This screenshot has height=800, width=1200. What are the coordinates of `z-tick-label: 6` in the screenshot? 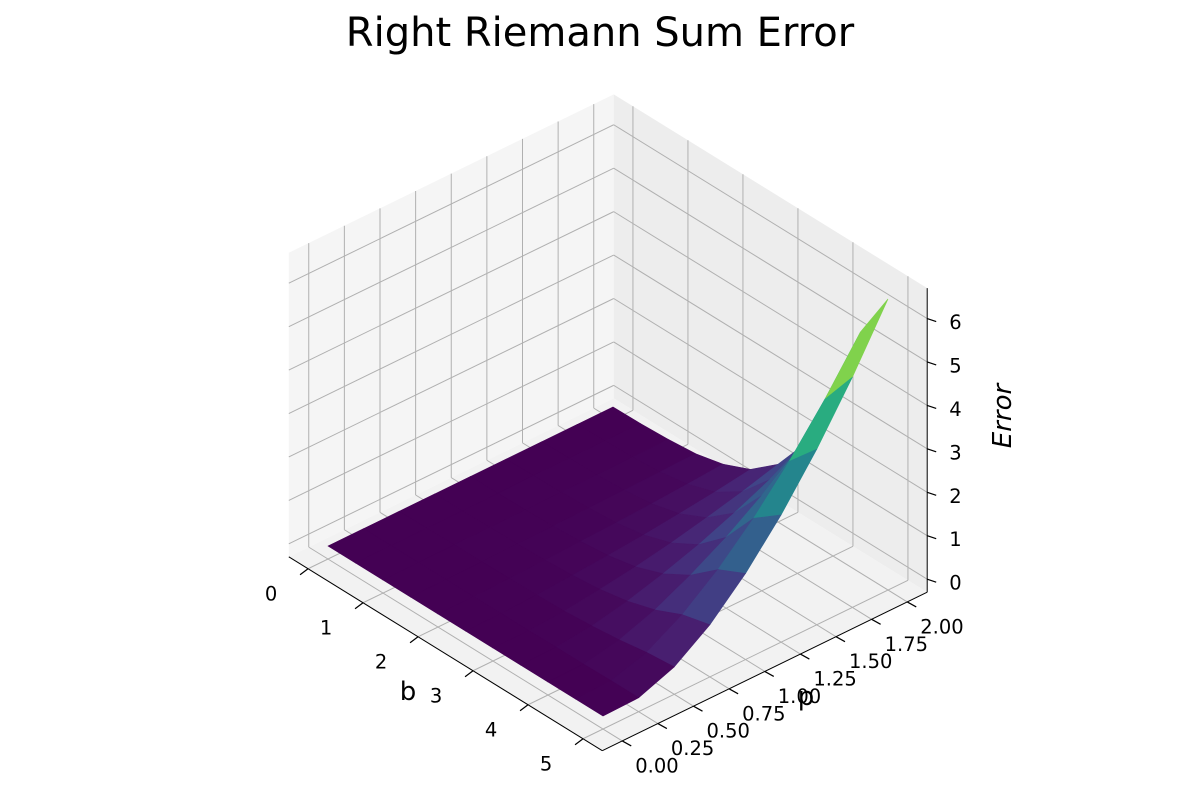 It's located at (955, 322).